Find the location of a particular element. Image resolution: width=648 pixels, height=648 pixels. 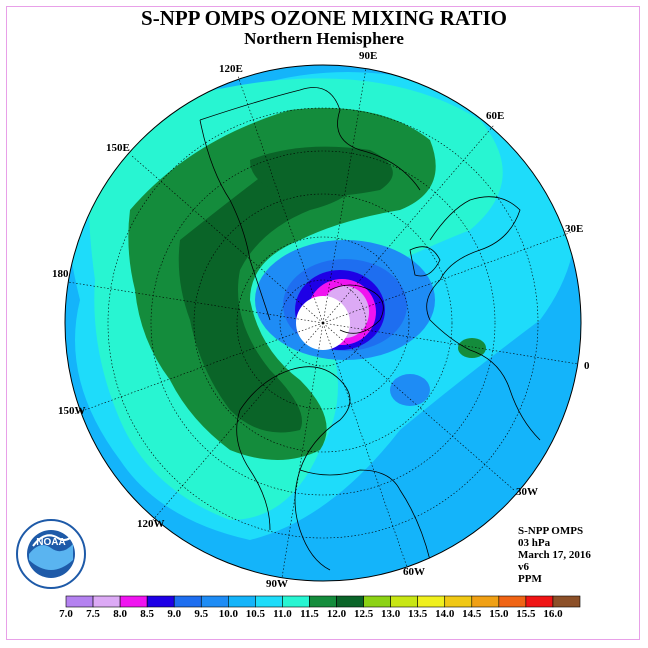

lon-label-120w: 120W is located at coordinates (151, 524).